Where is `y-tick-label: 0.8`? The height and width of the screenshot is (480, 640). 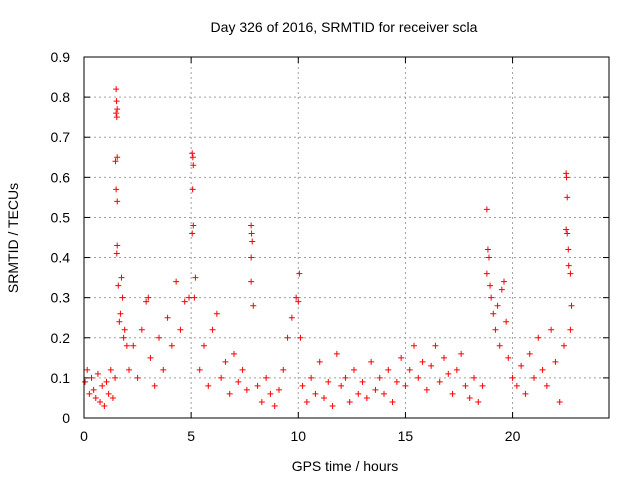 y-tick-label: 0.8 is located at coordinates (61, 97).